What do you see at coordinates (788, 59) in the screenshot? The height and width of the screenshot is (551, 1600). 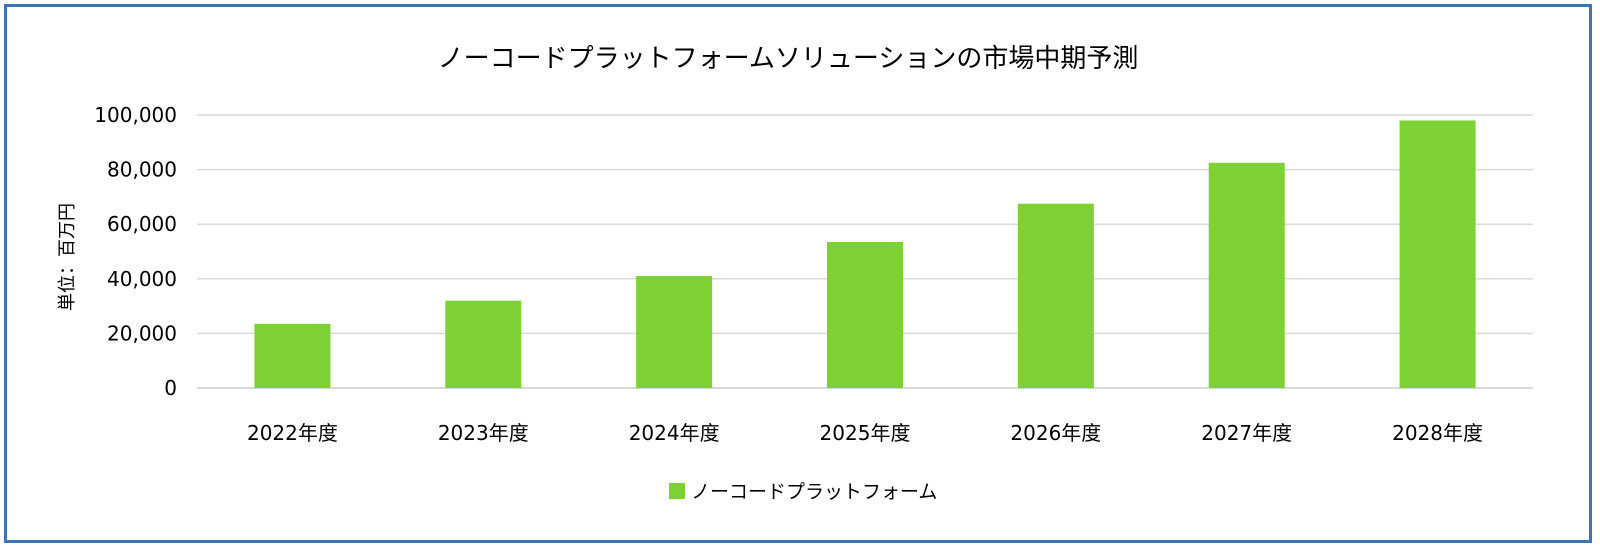 I see `chart-title: ノーコードプラットフォームソリューションの市場中期予測` at bounding box center [788, 59].